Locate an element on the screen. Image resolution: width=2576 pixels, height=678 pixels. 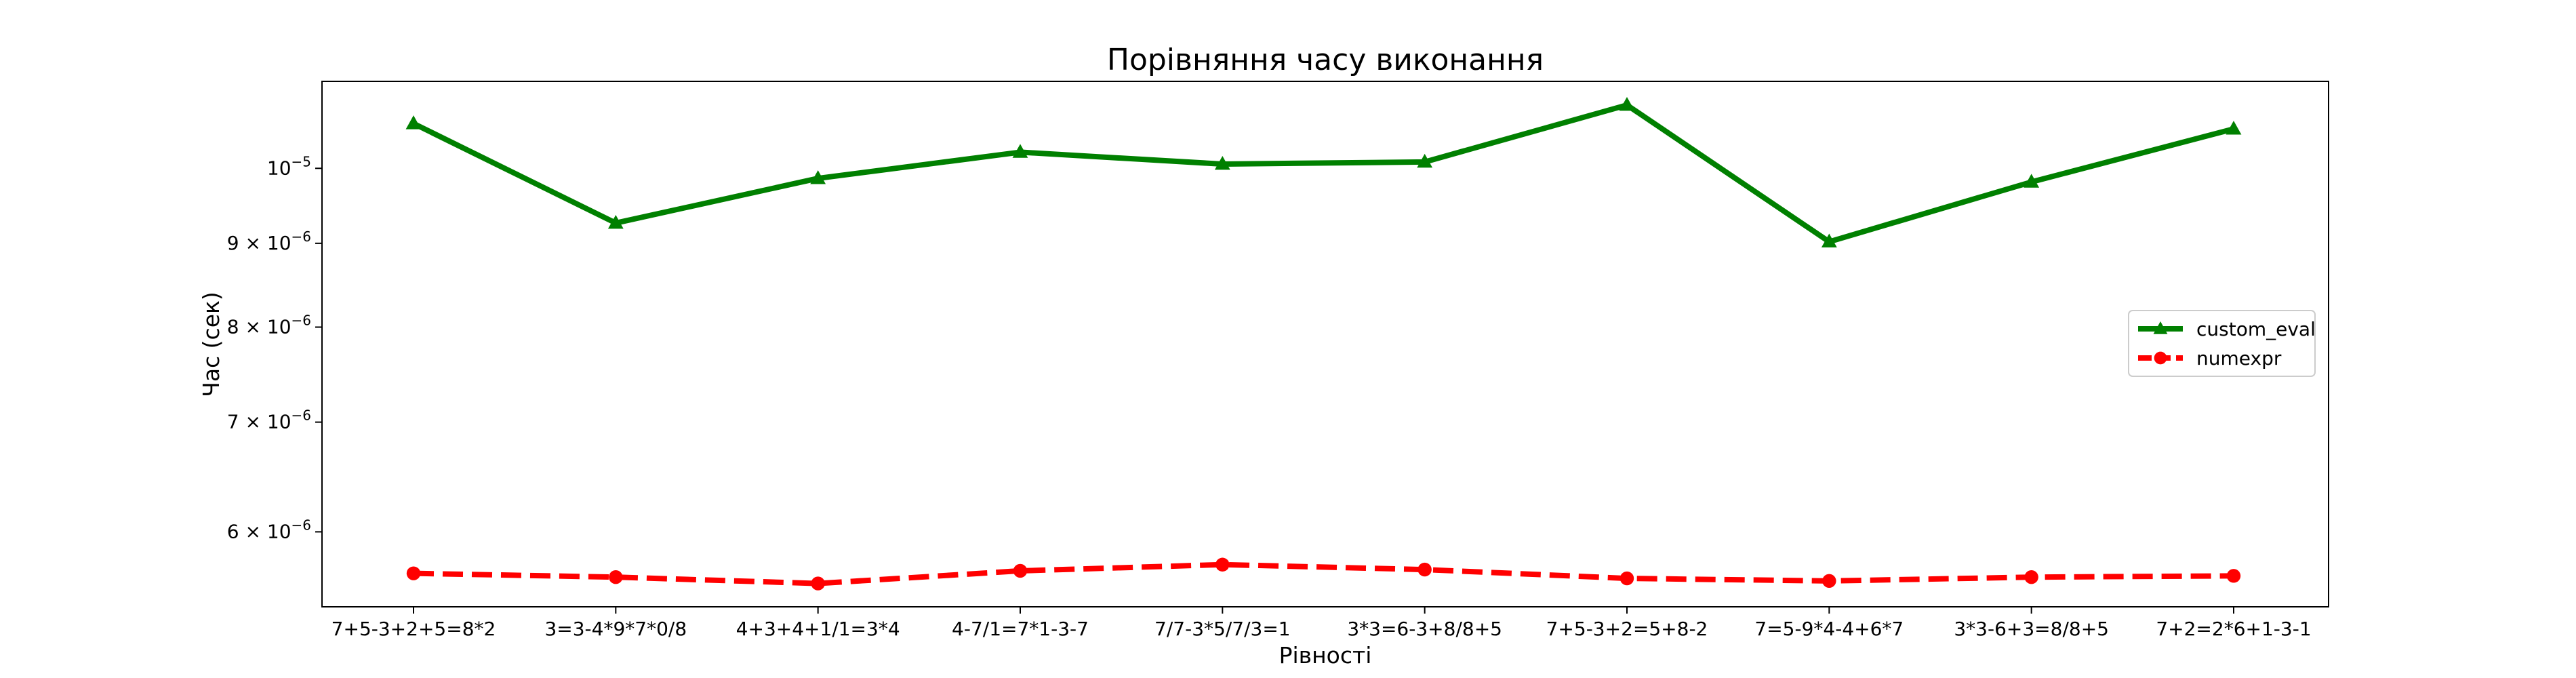
x-axis-title: Рівності is located at coordinates (1325, 655).